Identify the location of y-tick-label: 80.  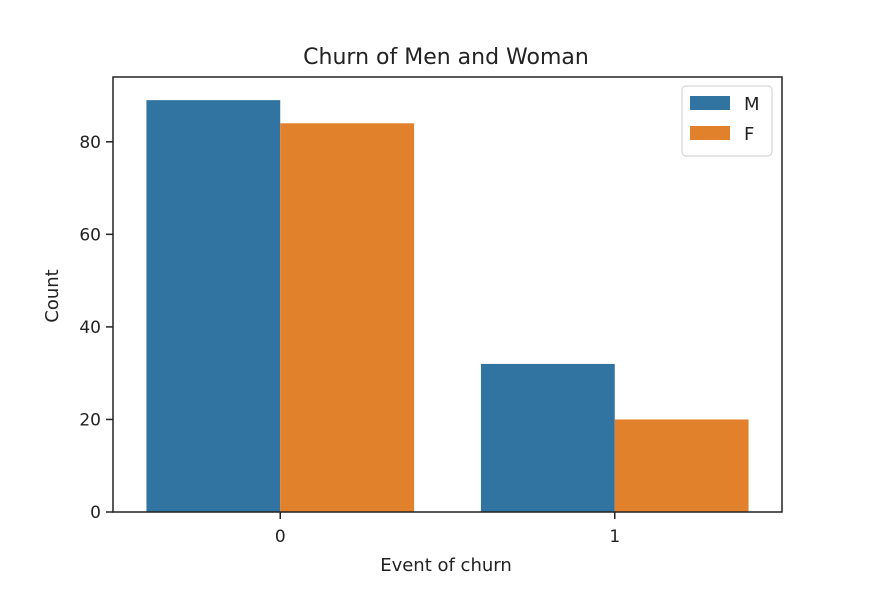
(90, 143).